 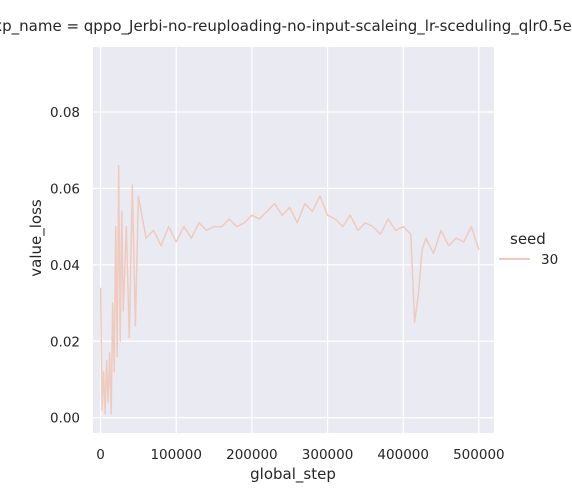 I want to click on y-axis-label: value_loss, so click(x=36, y=238).